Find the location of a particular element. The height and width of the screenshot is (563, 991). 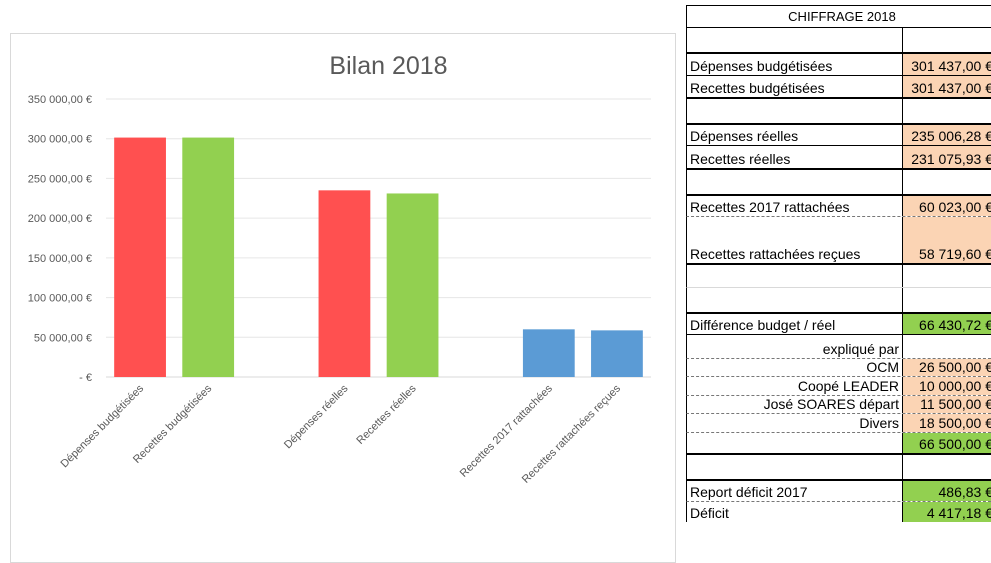

y-tick-label: 150 000,00 € is located at coordinates (60, 259).